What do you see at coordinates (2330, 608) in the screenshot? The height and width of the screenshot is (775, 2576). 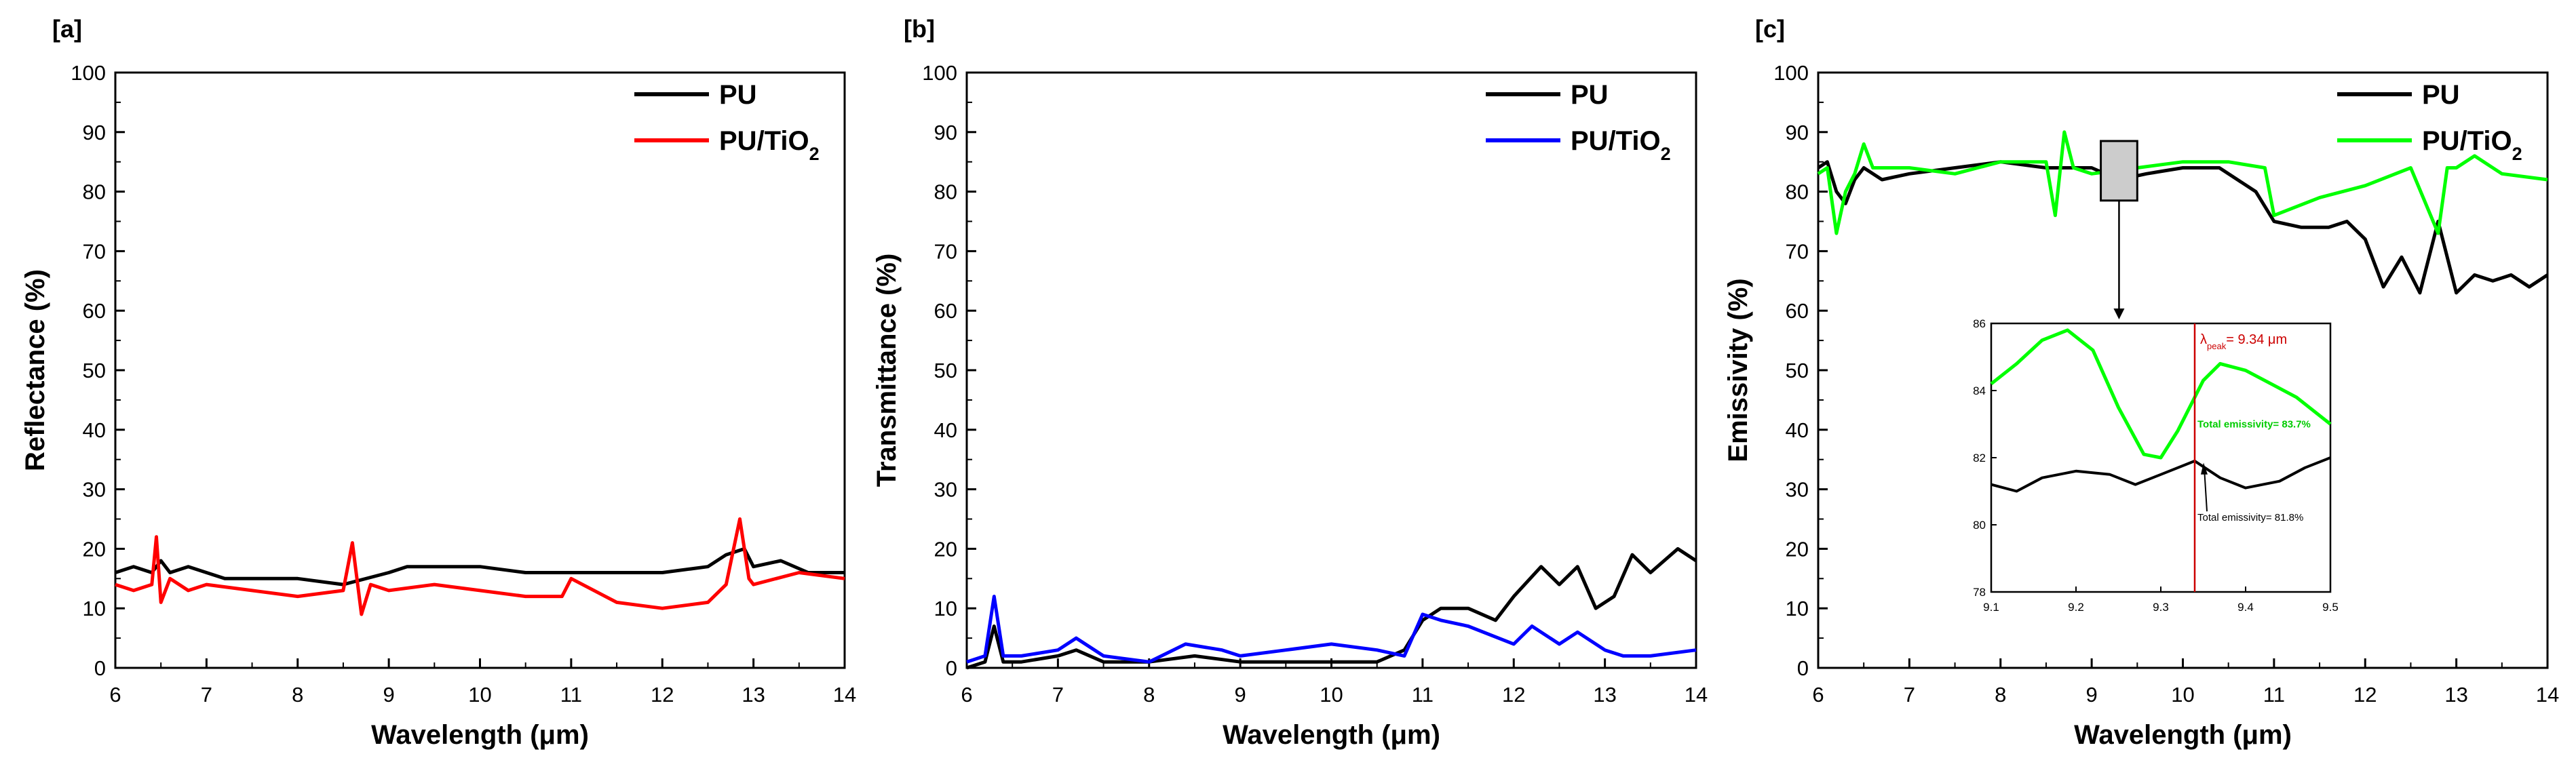 I see `inset-x-tick-label: 9.5` at bounding box center [2330, 608].